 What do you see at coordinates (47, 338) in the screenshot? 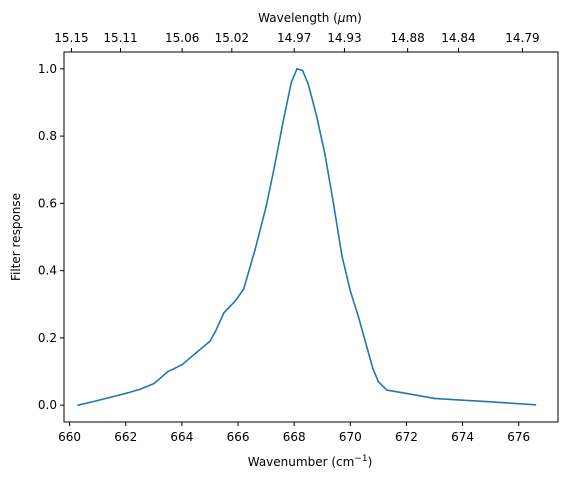
I see `y-tick-label: 0.2` at bounding box center [47, 338].